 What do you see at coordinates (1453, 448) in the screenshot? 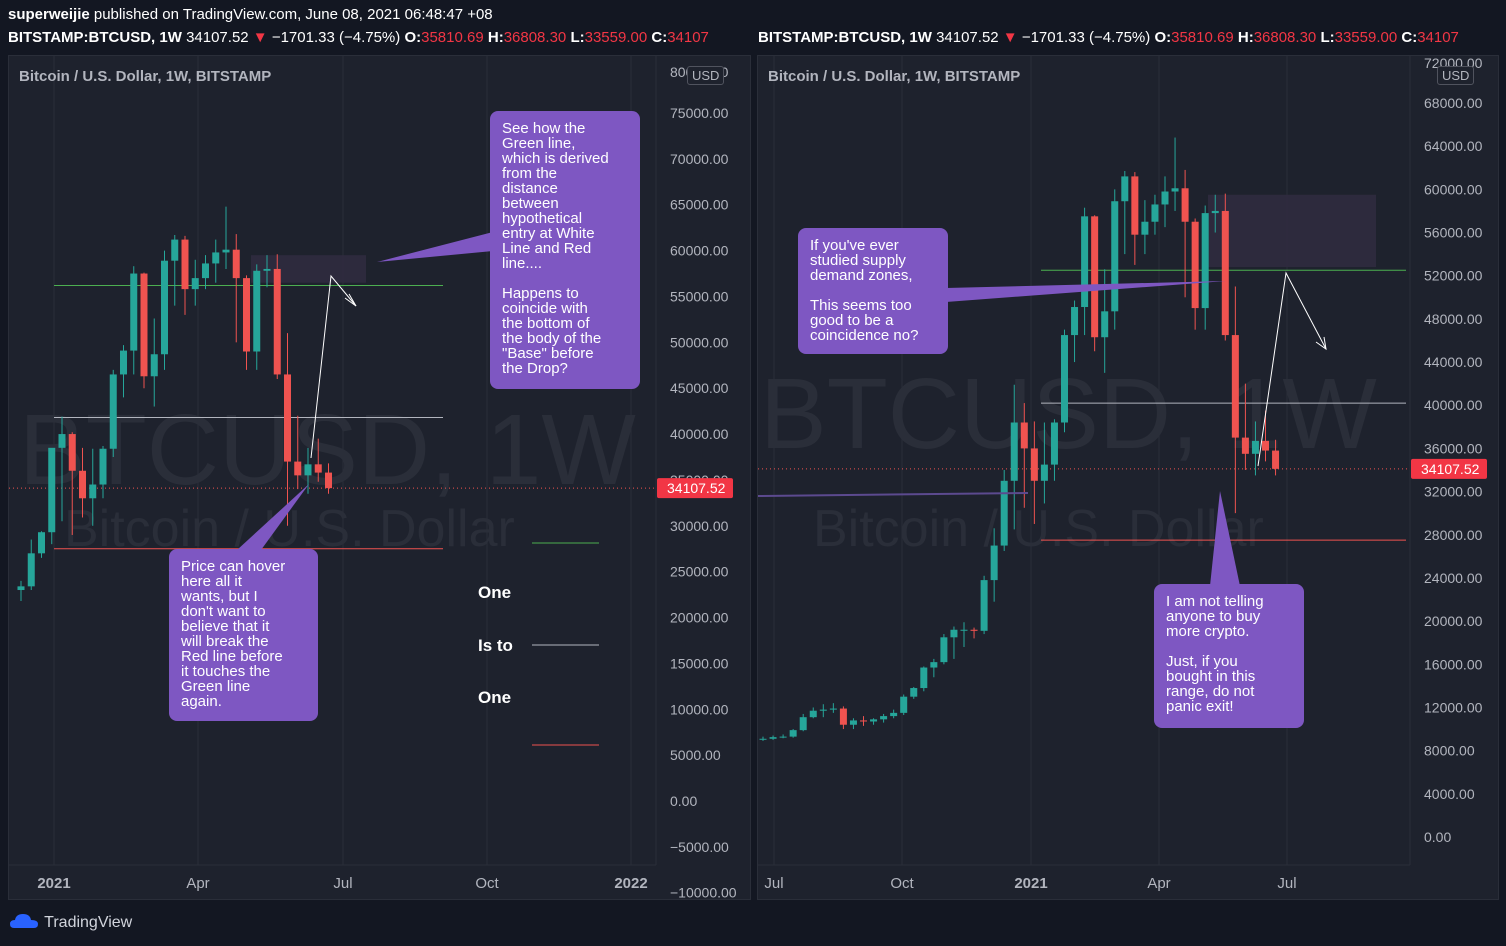
I see `price-axis-label: 36000.00` at bounding box center [1453, 448].